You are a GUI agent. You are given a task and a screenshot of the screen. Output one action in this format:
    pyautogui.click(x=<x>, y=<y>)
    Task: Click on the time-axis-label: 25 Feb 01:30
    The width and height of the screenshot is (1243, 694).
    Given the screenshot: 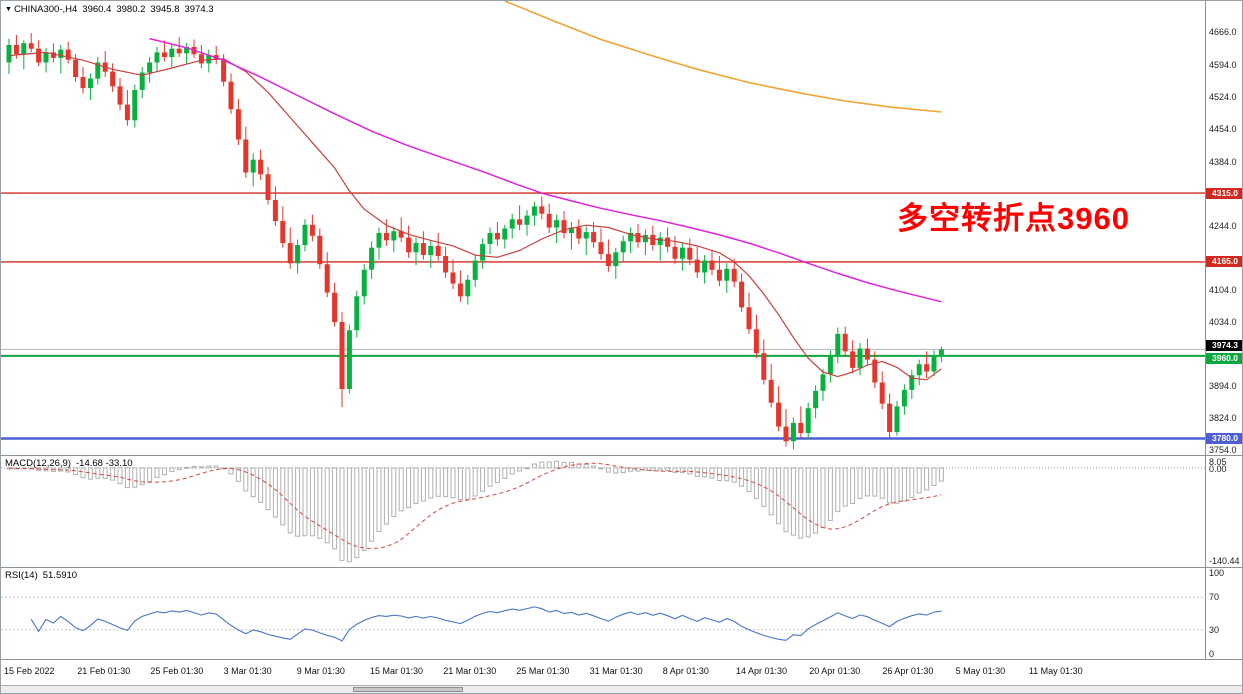 What is the action you would take?
    pyautogui.click(x=177, y=671)
    